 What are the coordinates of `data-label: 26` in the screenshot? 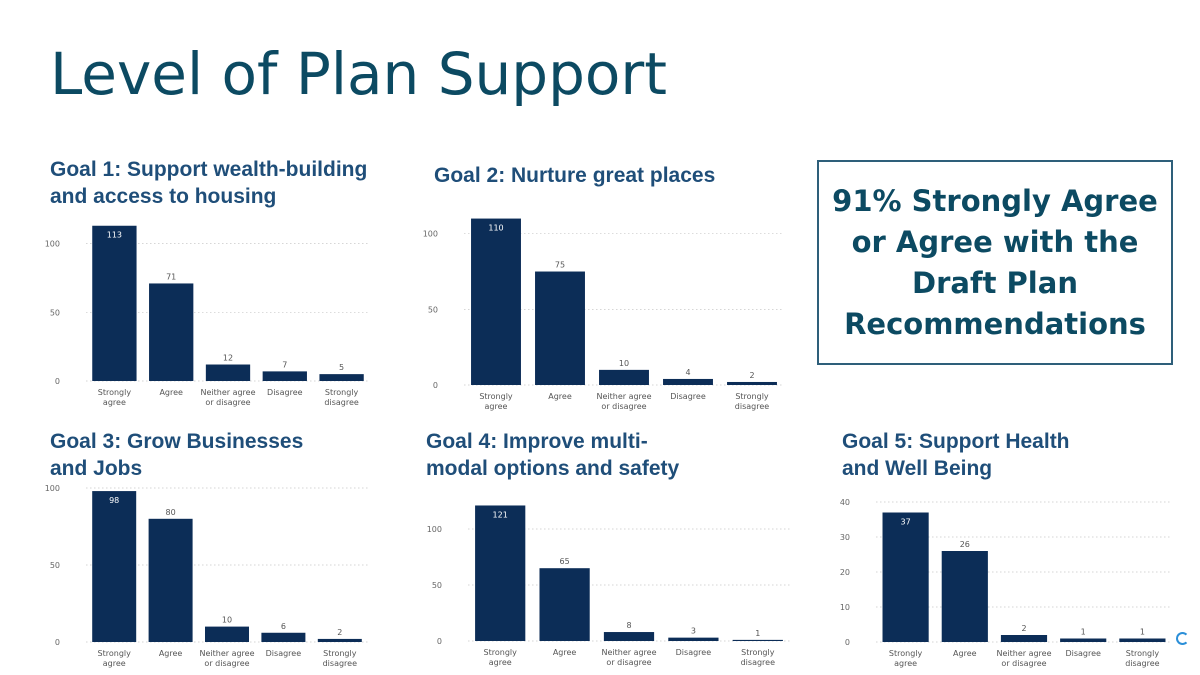 It's located at (965, 544).